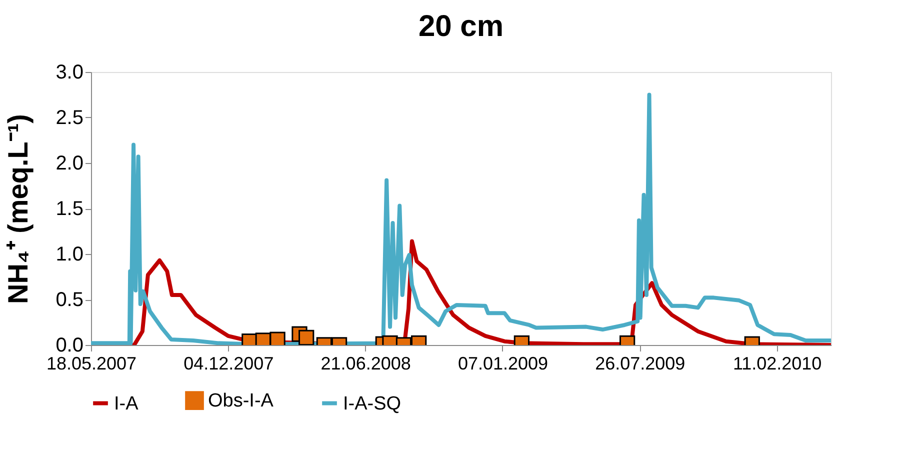 This screenshot has width=920, height=472. Describe the element at coordinates (365, 364) in the screenshot. I see `x-tick-label: 21.06.2008` at that location.